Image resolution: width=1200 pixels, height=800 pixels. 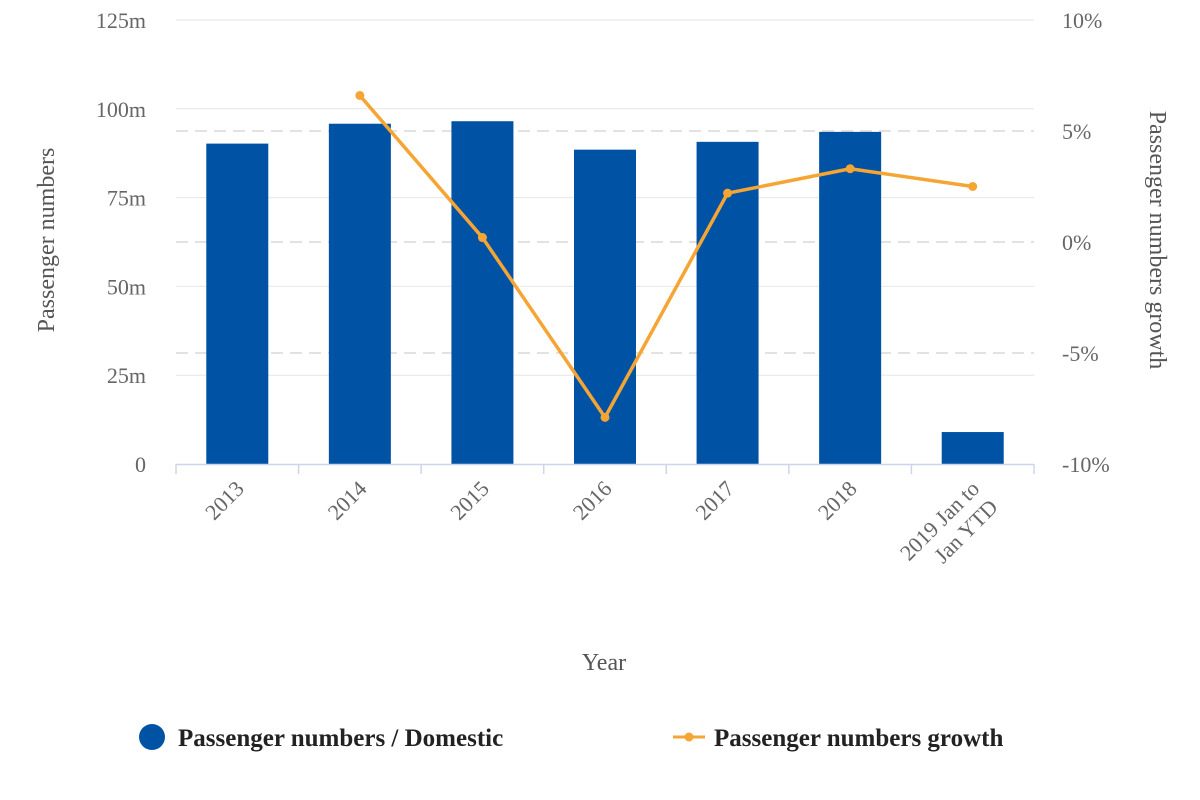 I want to click on legend-item-domestic: Passenger numbers / Domestic, so click(x=321, y=738).